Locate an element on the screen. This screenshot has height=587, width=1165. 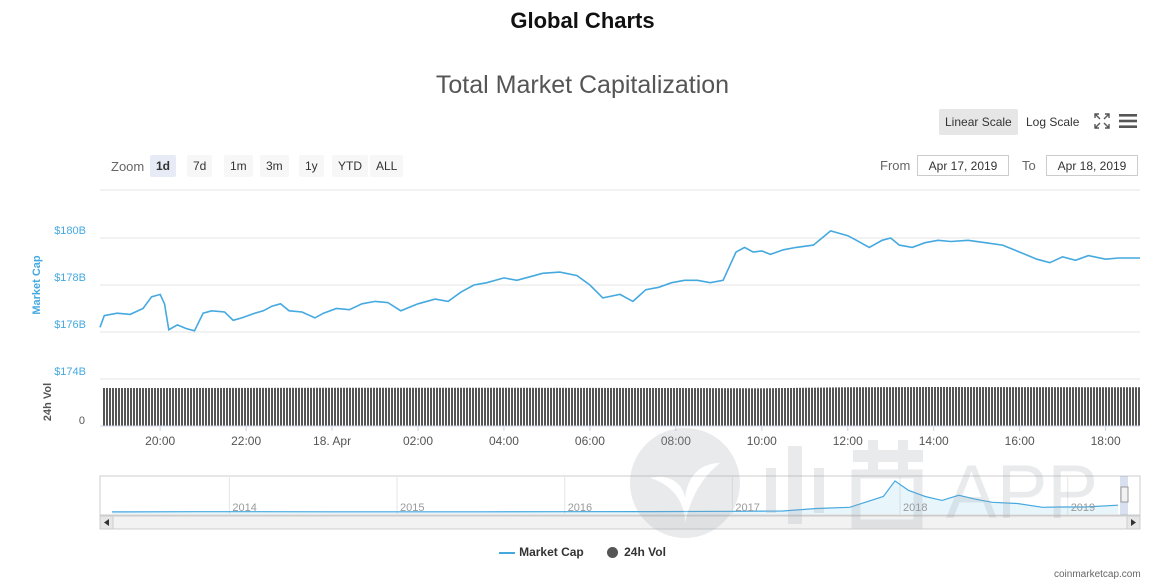
legend-item-market-cap: Market Cap is located at coordinates (541, 552).